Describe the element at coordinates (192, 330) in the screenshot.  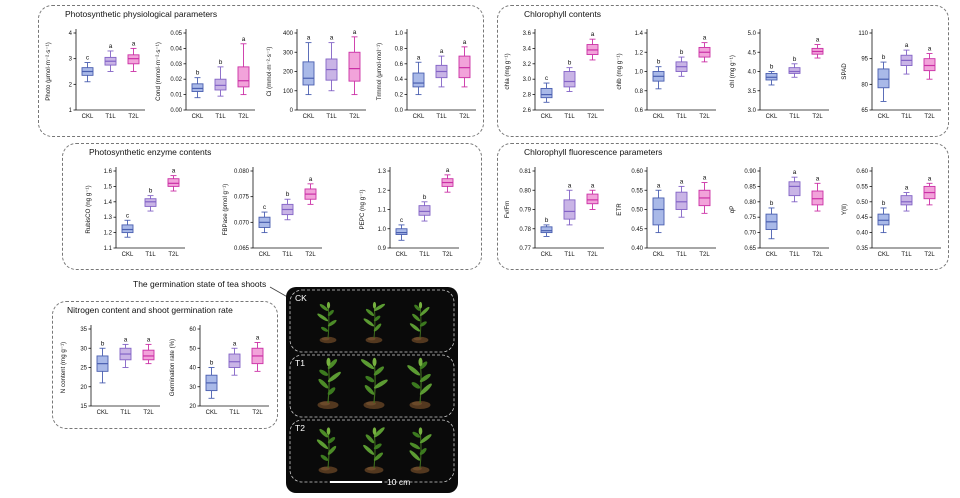
I see `svg-text: 60` at that location.